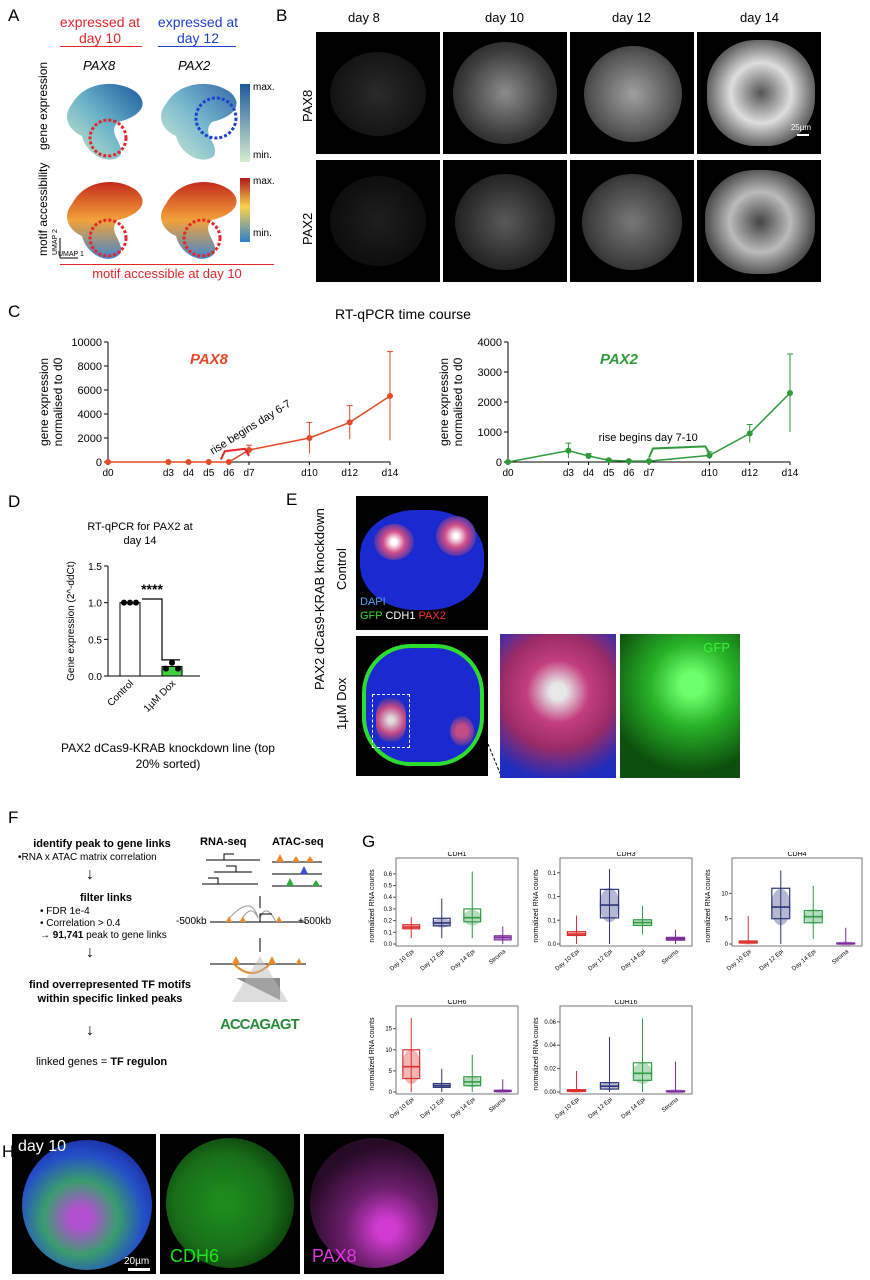  I want to click on f-minus500kb: -500kb, so click(191, 921).